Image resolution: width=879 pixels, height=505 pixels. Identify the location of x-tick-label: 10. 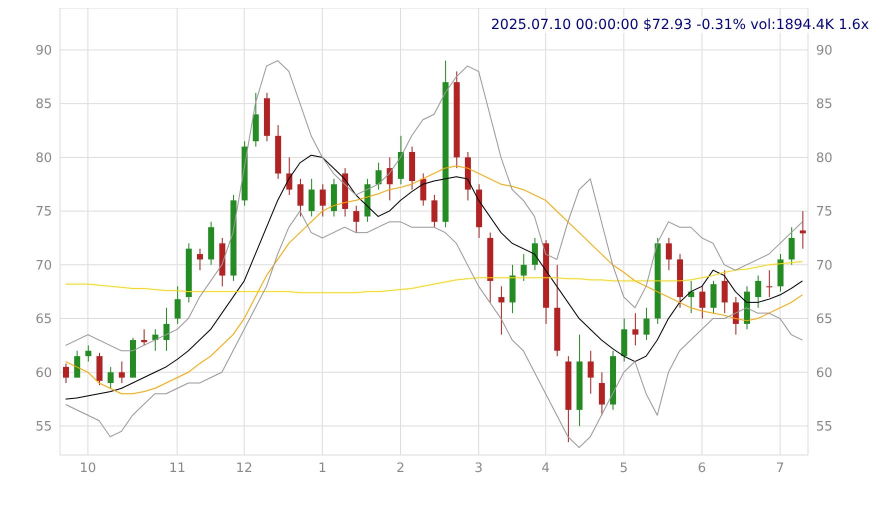
(88, 468).